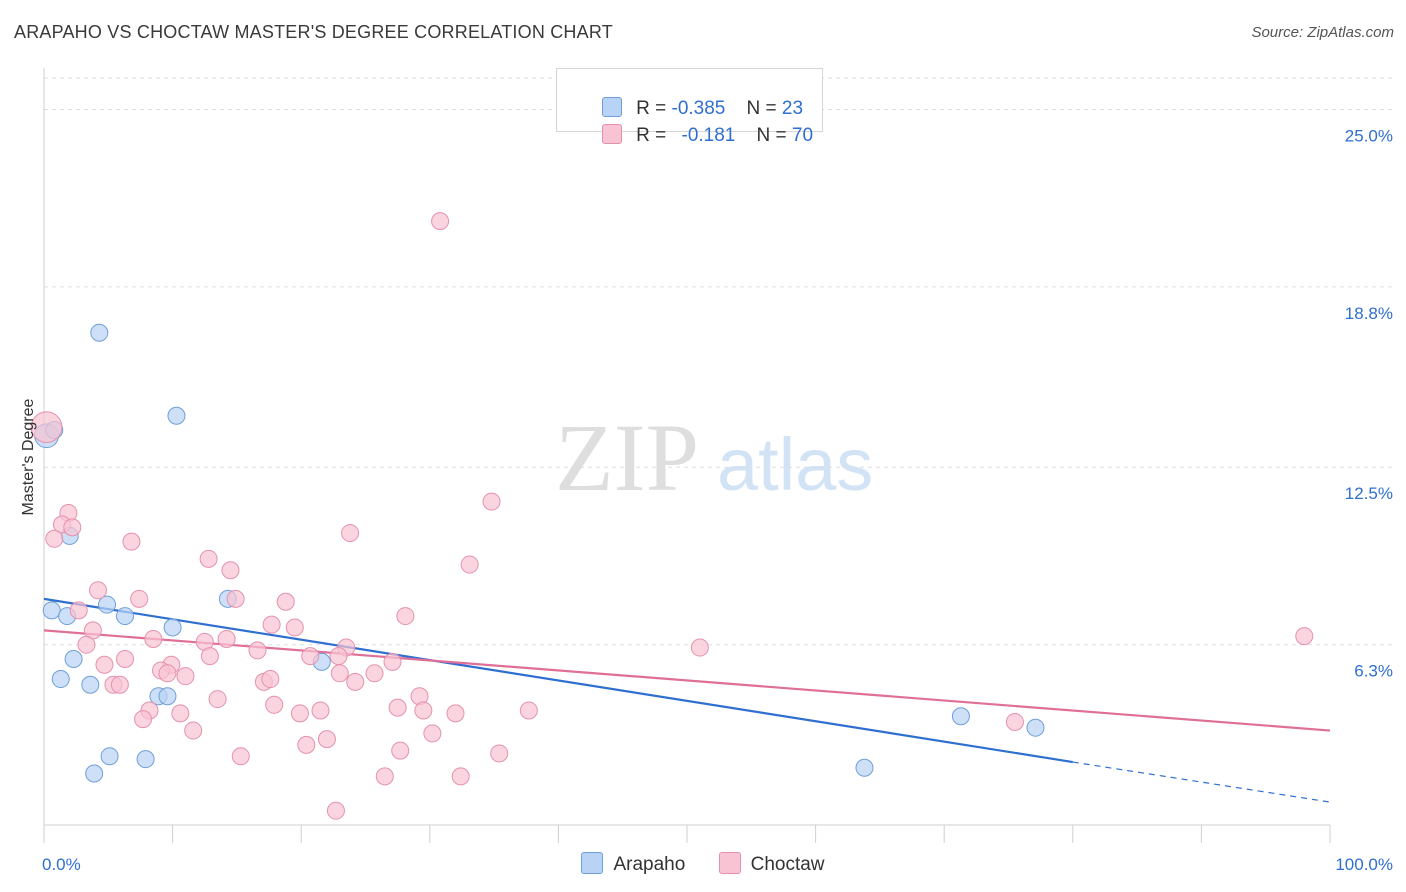  I want to click on arapaho-trend-line, so click(558, 680).